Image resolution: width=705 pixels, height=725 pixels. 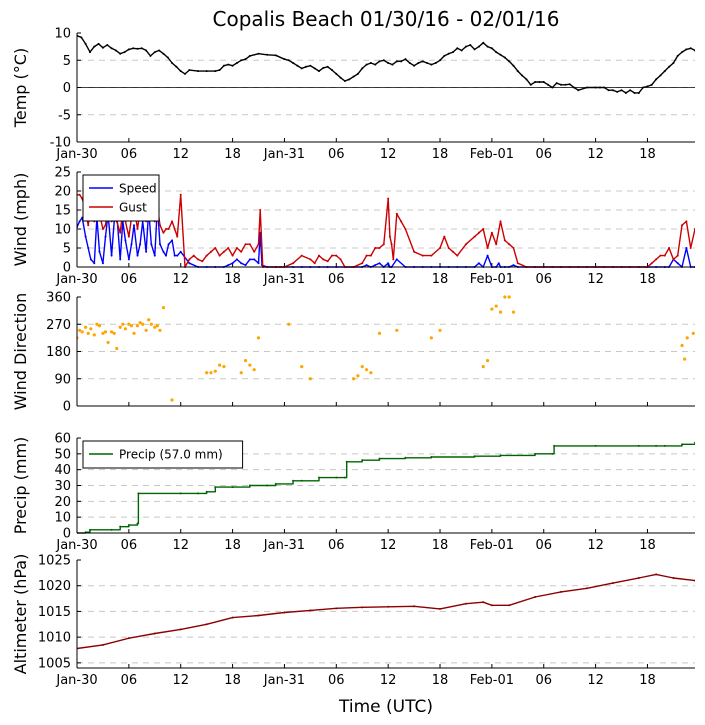 I want to click on wdir-y-tick-label: 180, so click(x=58, y=352).